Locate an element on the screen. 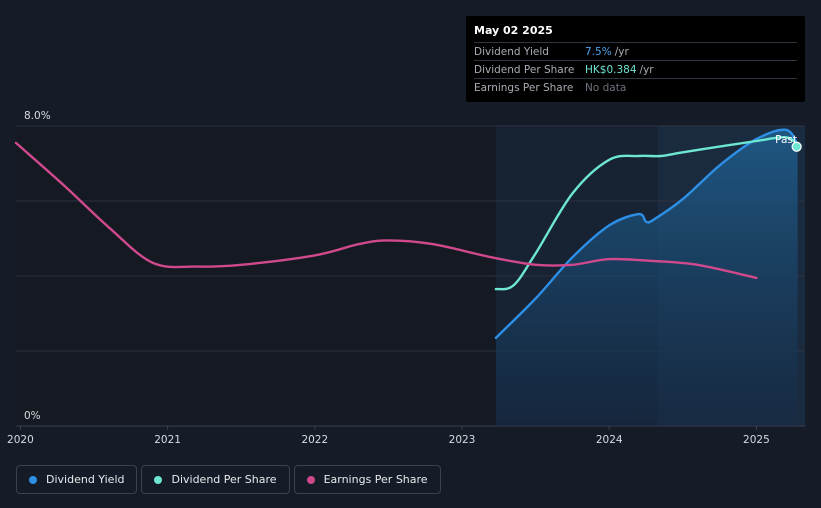 Image resolution: width=821 pixels, height=508 pixels. legend-item-earnings-per-share: Earnings Per Share is located at coordinates (367, 479).